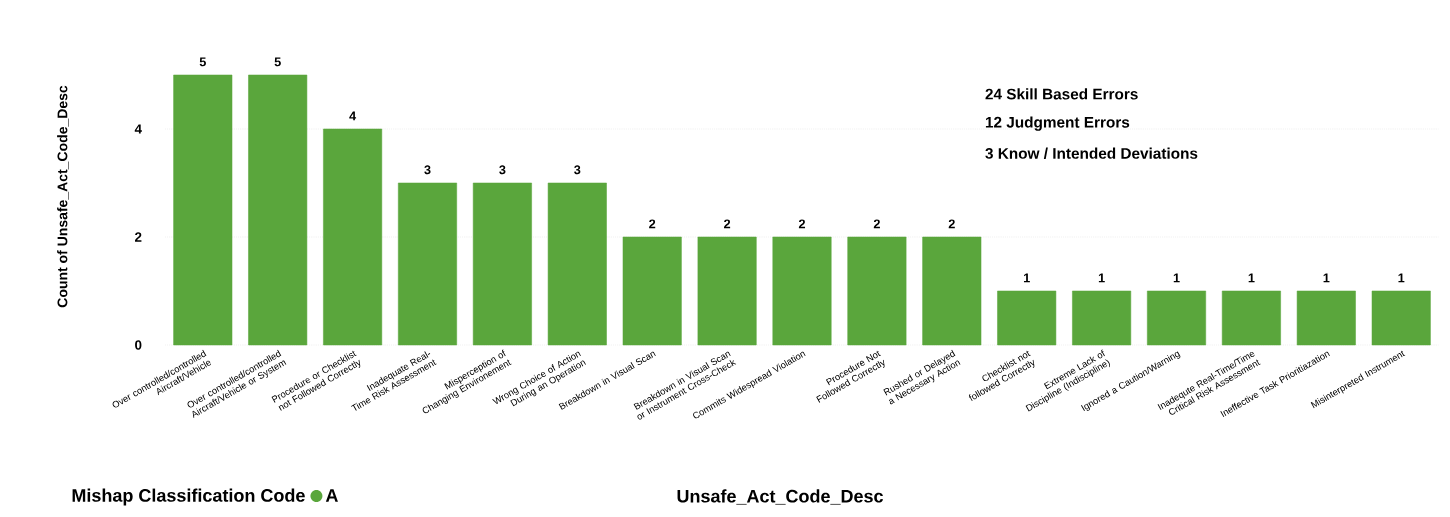  I want to click on x-axis-title: Unsafe_Act_Code_Desc, so click(780, 497).